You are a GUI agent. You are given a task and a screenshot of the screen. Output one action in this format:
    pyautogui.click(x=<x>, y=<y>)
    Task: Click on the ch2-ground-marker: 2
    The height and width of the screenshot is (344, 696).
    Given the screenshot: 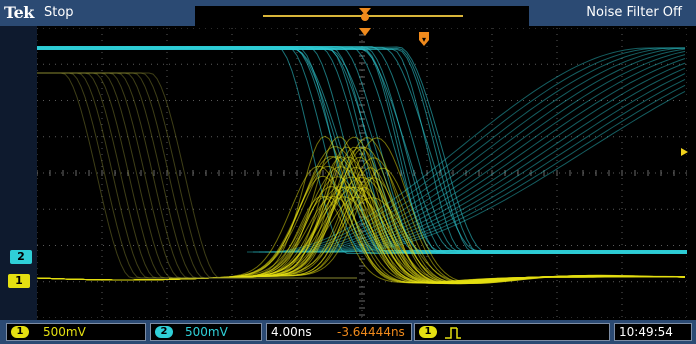 What is the action you would take?
    pyautogui.click(x=21, y=257)
    